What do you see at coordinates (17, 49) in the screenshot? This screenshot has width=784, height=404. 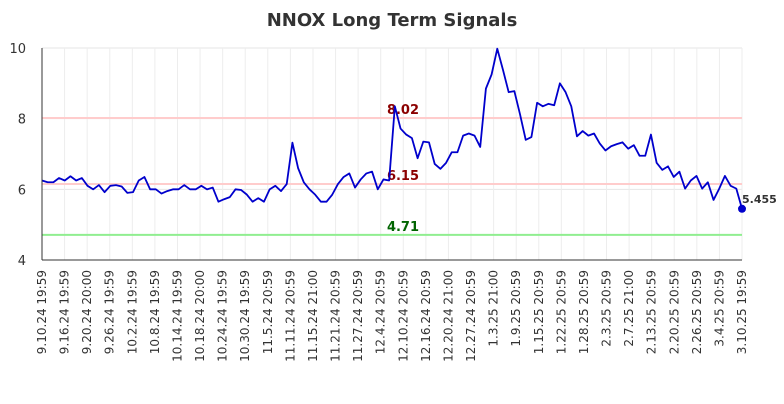 I see `y-tick-label: 10` at bounding box center [17, 49].